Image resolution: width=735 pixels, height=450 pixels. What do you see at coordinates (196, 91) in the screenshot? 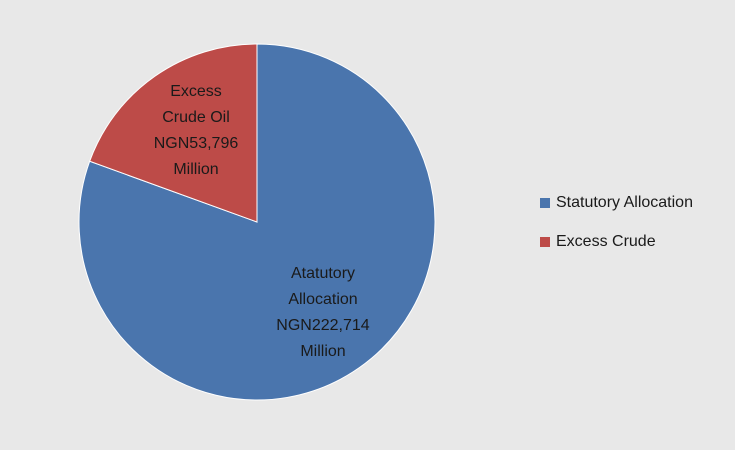
I see `slice-label-line: Excess` at bounding box center [196, 91].